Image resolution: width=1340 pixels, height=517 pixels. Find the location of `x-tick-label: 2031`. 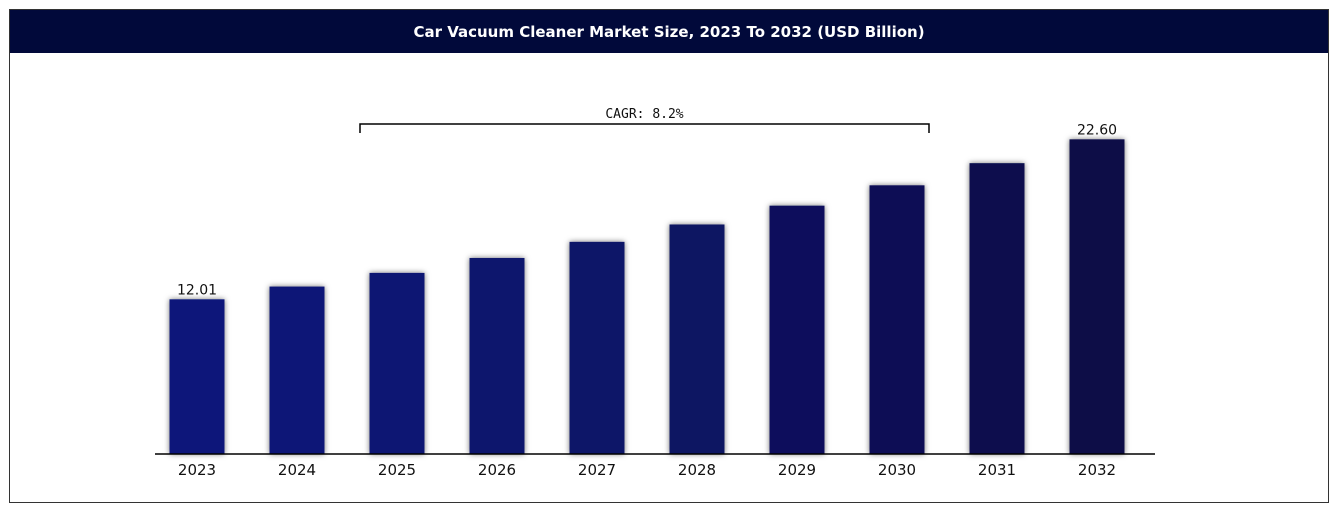

x-tick-label: 2031 is located at coordinates (997, 470).